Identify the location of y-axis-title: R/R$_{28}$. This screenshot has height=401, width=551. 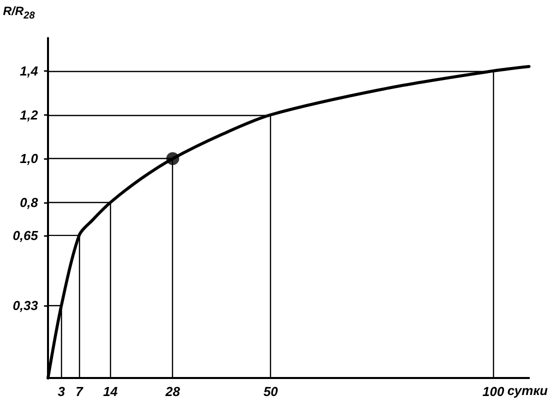
(19, 14).